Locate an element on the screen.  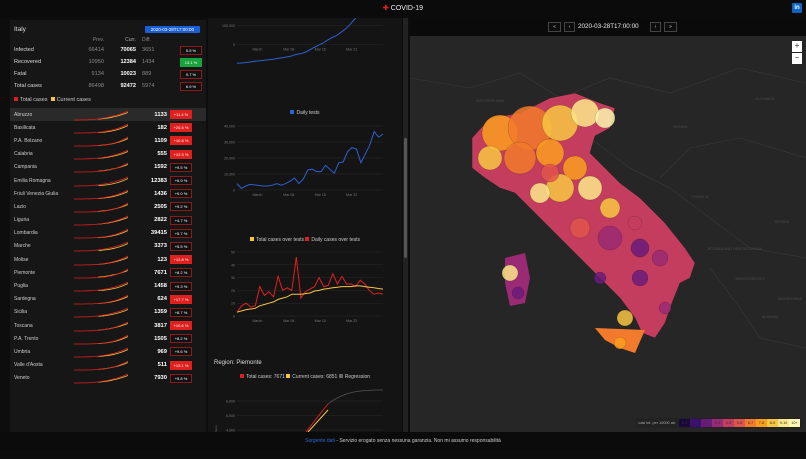
scale-cell: 6-7 is located at coordinates (750, 423).